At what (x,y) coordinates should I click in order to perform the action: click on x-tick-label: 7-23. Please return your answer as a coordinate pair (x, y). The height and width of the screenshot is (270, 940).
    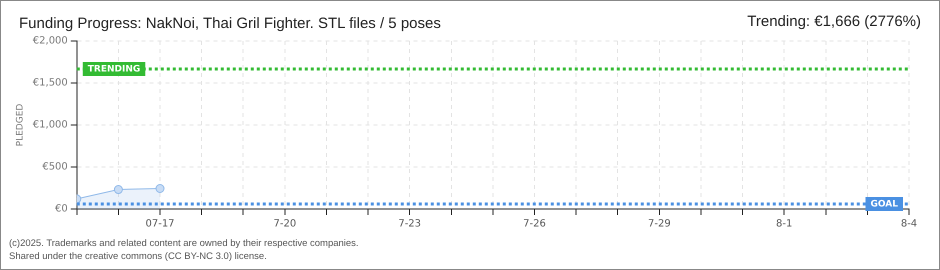
    Looking at the image, I should click on (410, 224).